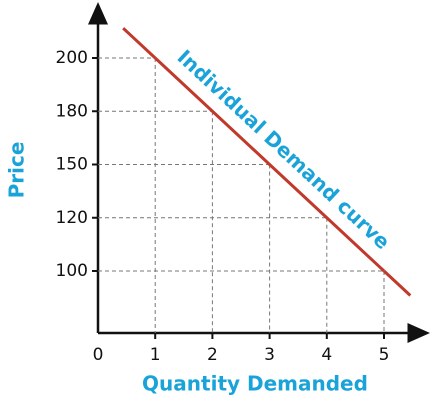 This screenshot has width=433, height=400. What do you see at coordinates (155, 355) in the screenshot?
I see `x-tick-label: 1` at bounding box center [155, 355].